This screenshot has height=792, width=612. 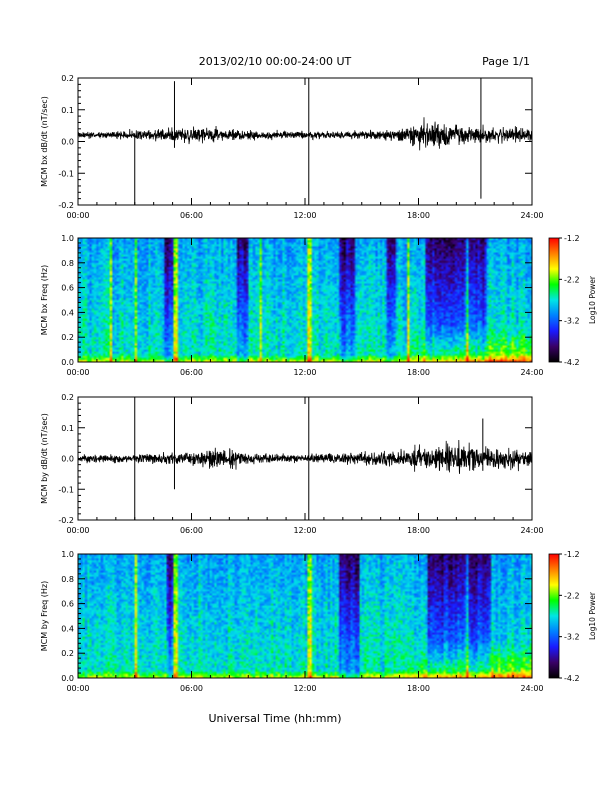 What do you see at coordinates (44, 458) in the screenshot?
I see `y-axis-label: MCM by dB/dt (nT/sec)` at bounding box center [44, 458].